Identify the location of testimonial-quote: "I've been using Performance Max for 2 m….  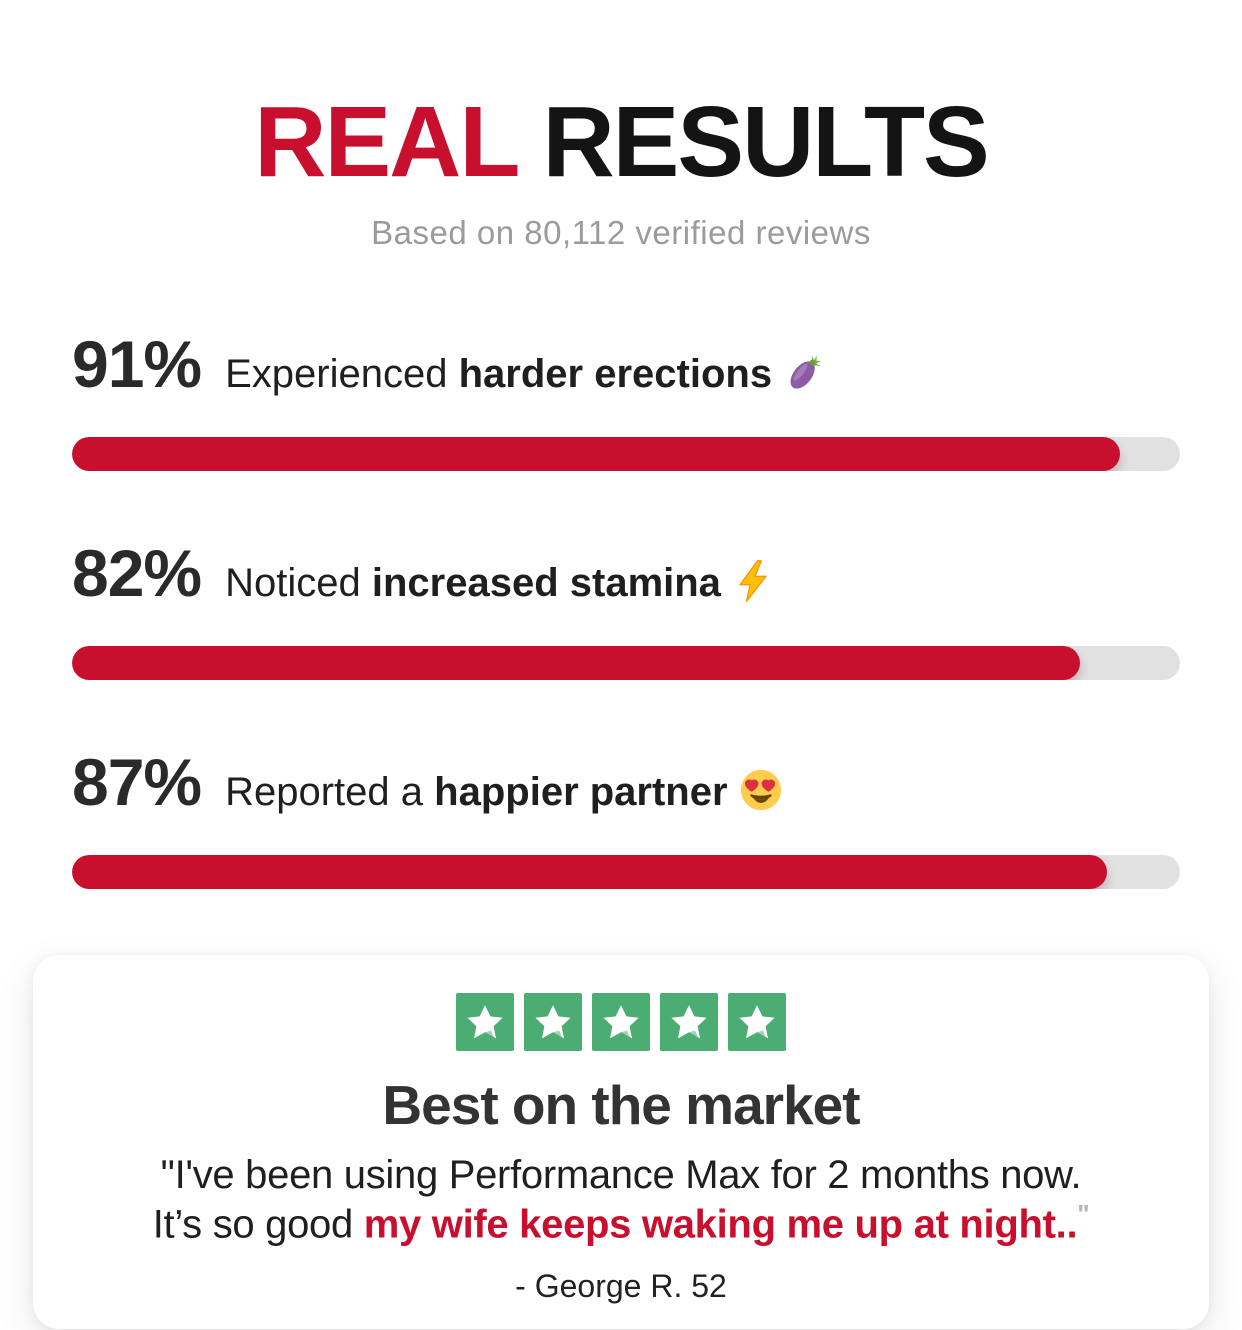
(621, 1199).